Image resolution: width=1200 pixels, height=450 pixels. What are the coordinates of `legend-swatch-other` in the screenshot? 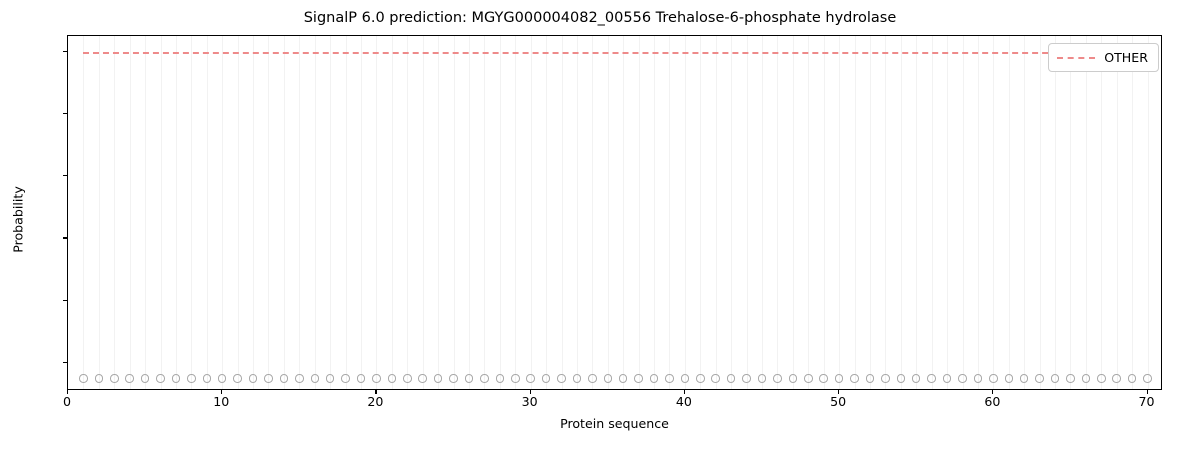 It's located at (1076, 57).